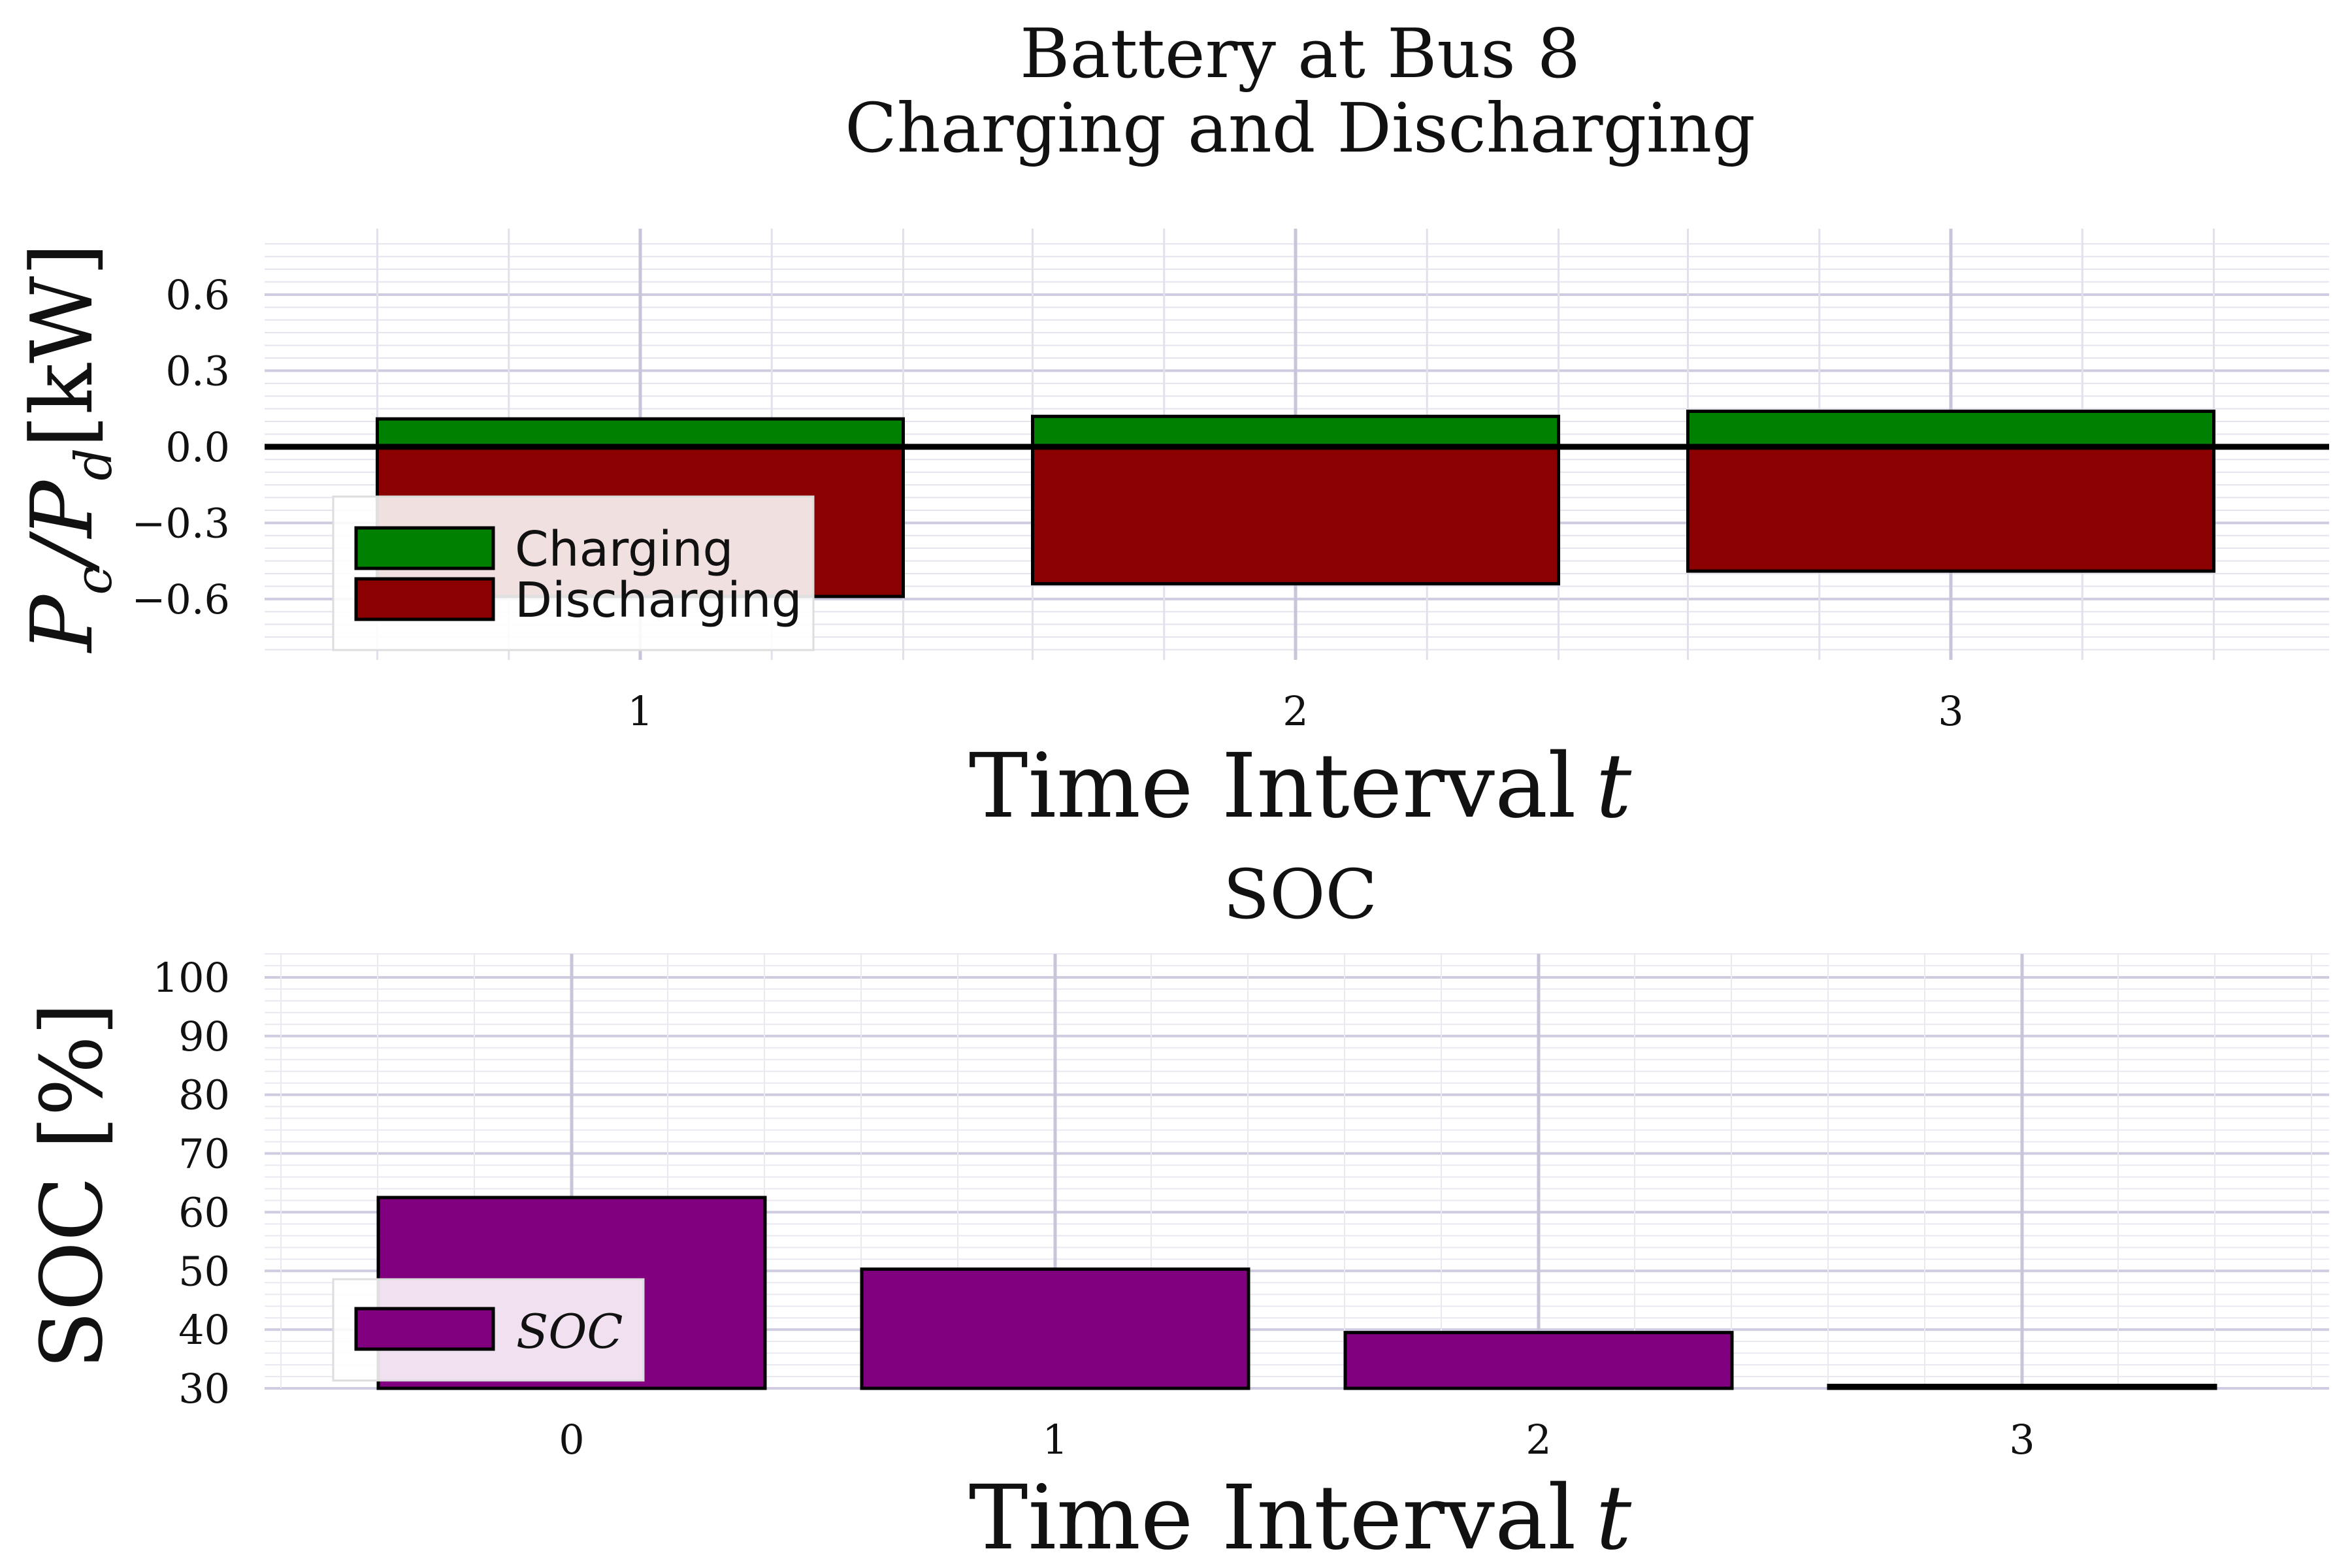 The image size is (2352, 1568). Describe the element at coordinates (191, 978) in the screenshot. I see `y-tick-label: 100` at that location.